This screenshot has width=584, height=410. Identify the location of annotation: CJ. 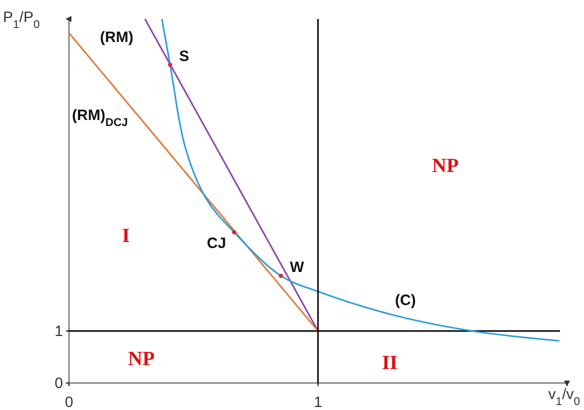
(216, 243).